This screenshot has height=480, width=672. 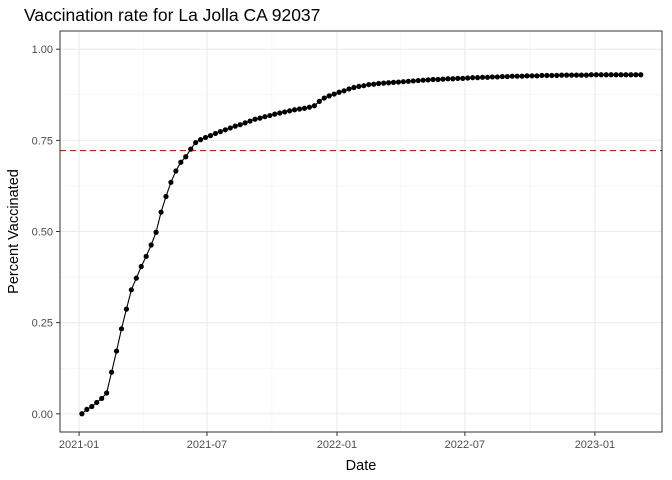 What do you see at coordinates (337, 445) in the screenshot?
I see `x-tick-label: 2022-01` at bounding box center [337, 445].